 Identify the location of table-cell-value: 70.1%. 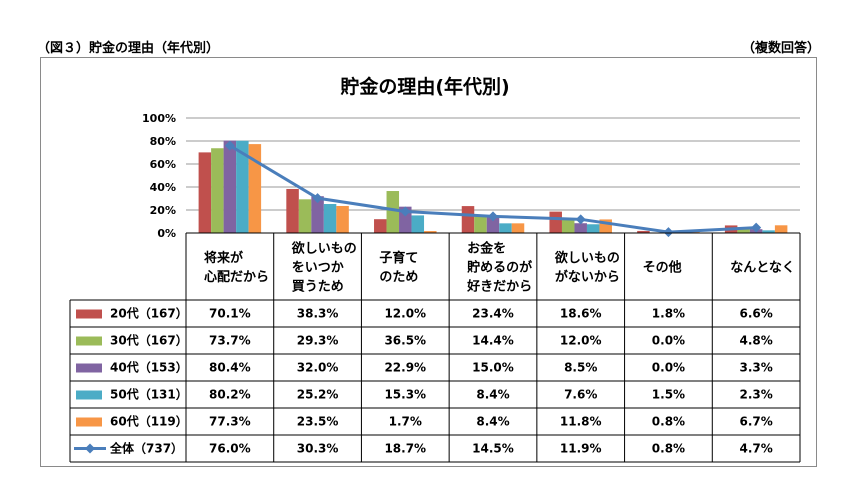
(230, 314).